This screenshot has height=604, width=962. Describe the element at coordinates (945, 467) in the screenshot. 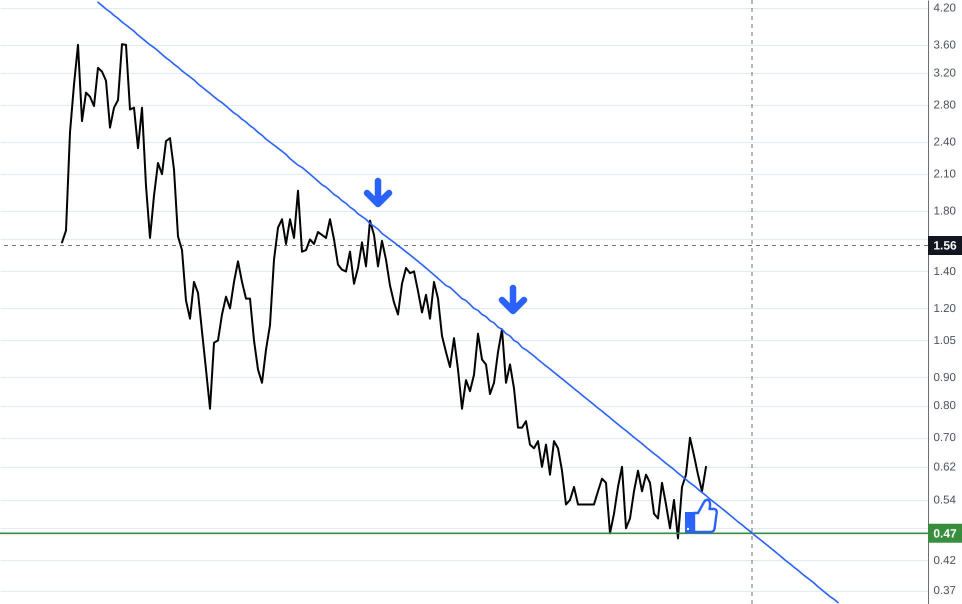

I see `y-tick-label: 0.62` at that location.